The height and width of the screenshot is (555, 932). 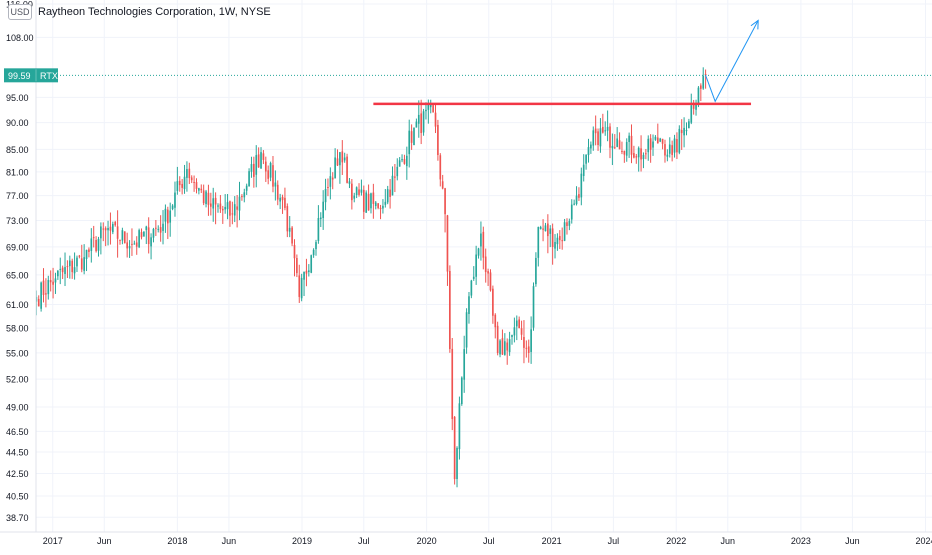 I want to click on currency-badge: USD, so click(x=20, y=12).